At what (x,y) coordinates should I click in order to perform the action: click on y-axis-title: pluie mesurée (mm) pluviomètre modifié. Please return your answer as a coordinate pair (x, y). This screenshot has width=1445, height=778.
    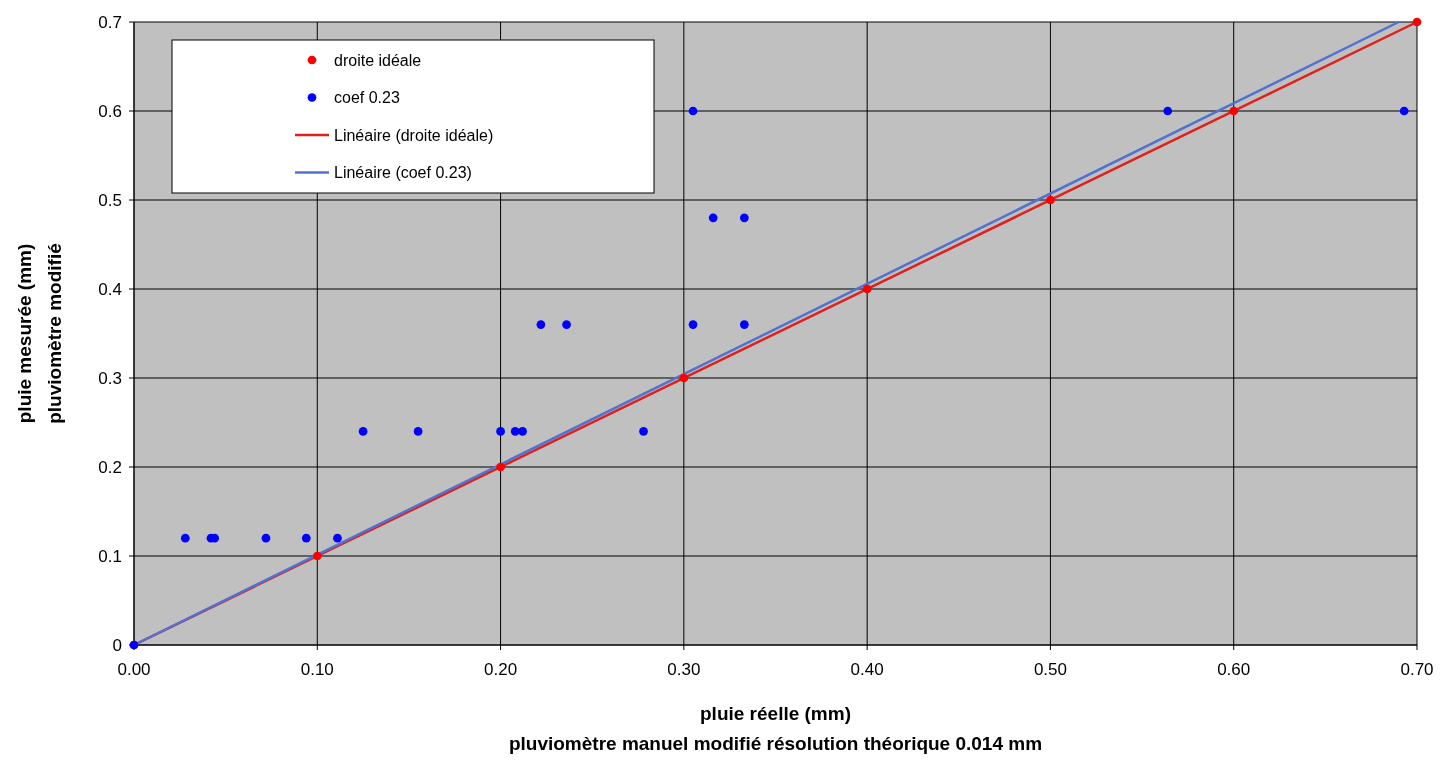
    Looking at the image, I should click on (39, 333).